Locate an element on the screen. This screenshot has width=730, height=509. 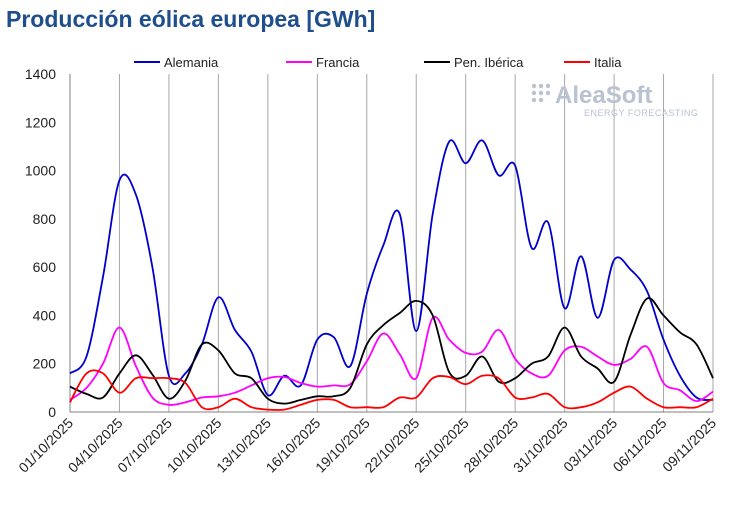
y-tick-label: 1200 is located at coordinates (40, 122).